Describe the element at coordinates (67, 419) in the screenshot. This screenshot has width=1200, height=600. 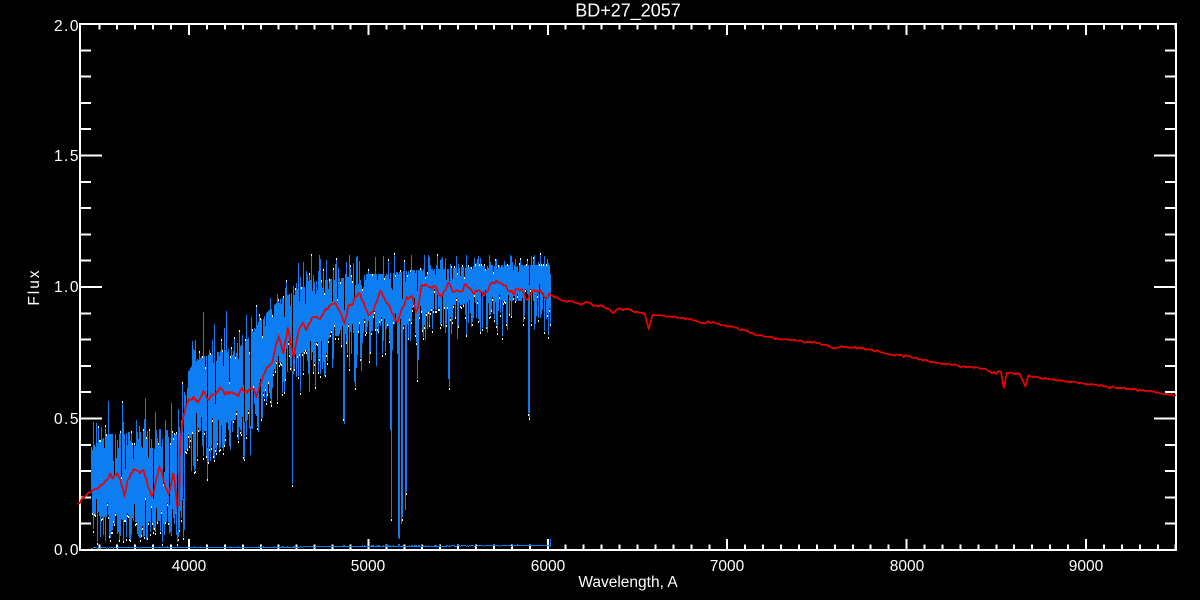
I see `svg-text: 0.5` at that location.